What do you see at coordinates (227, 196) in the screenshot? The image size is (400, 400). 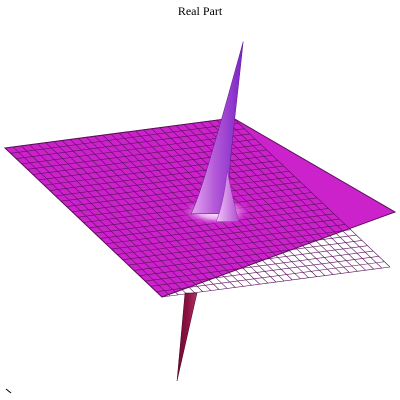 I see `secondary-peak` at bounding box center [227, 196].